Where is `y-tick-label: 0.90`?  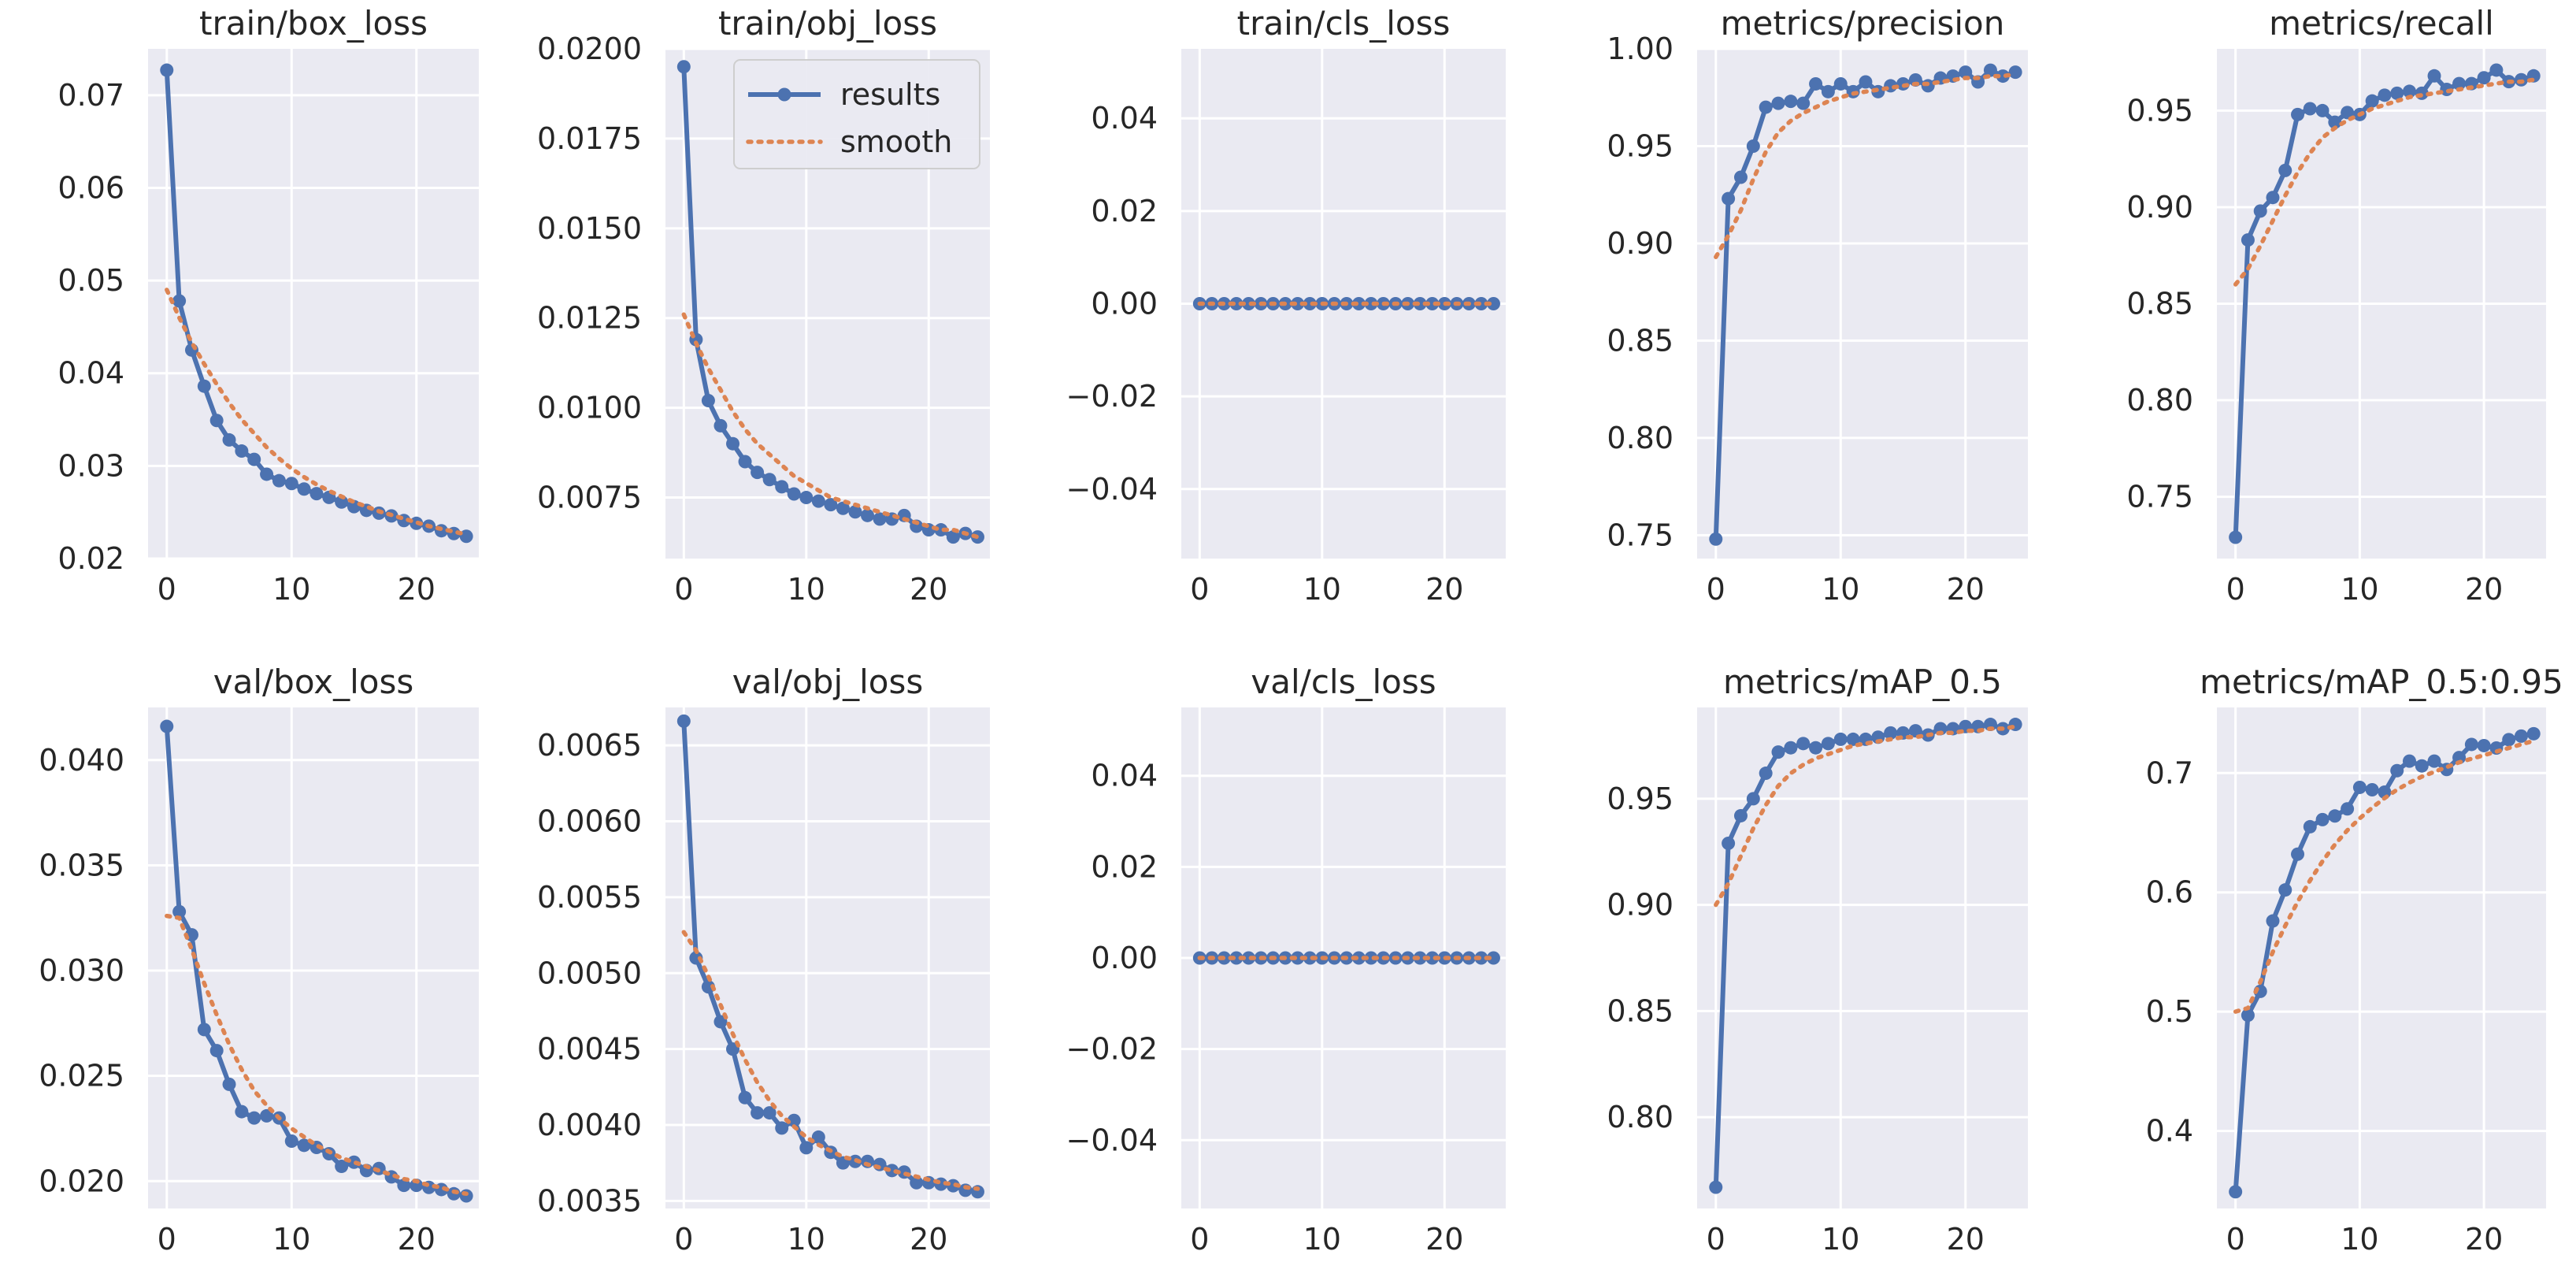
y-tick-label: 0.90 is located at coordinates (1640, 906).